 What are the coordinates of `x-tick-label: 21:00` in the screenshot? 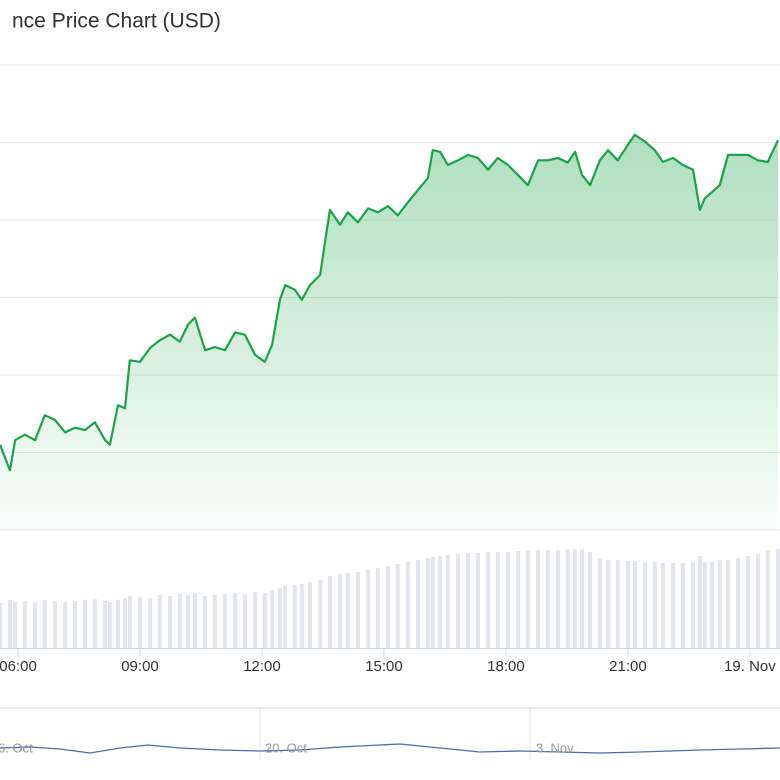 It's located at (628, 666).